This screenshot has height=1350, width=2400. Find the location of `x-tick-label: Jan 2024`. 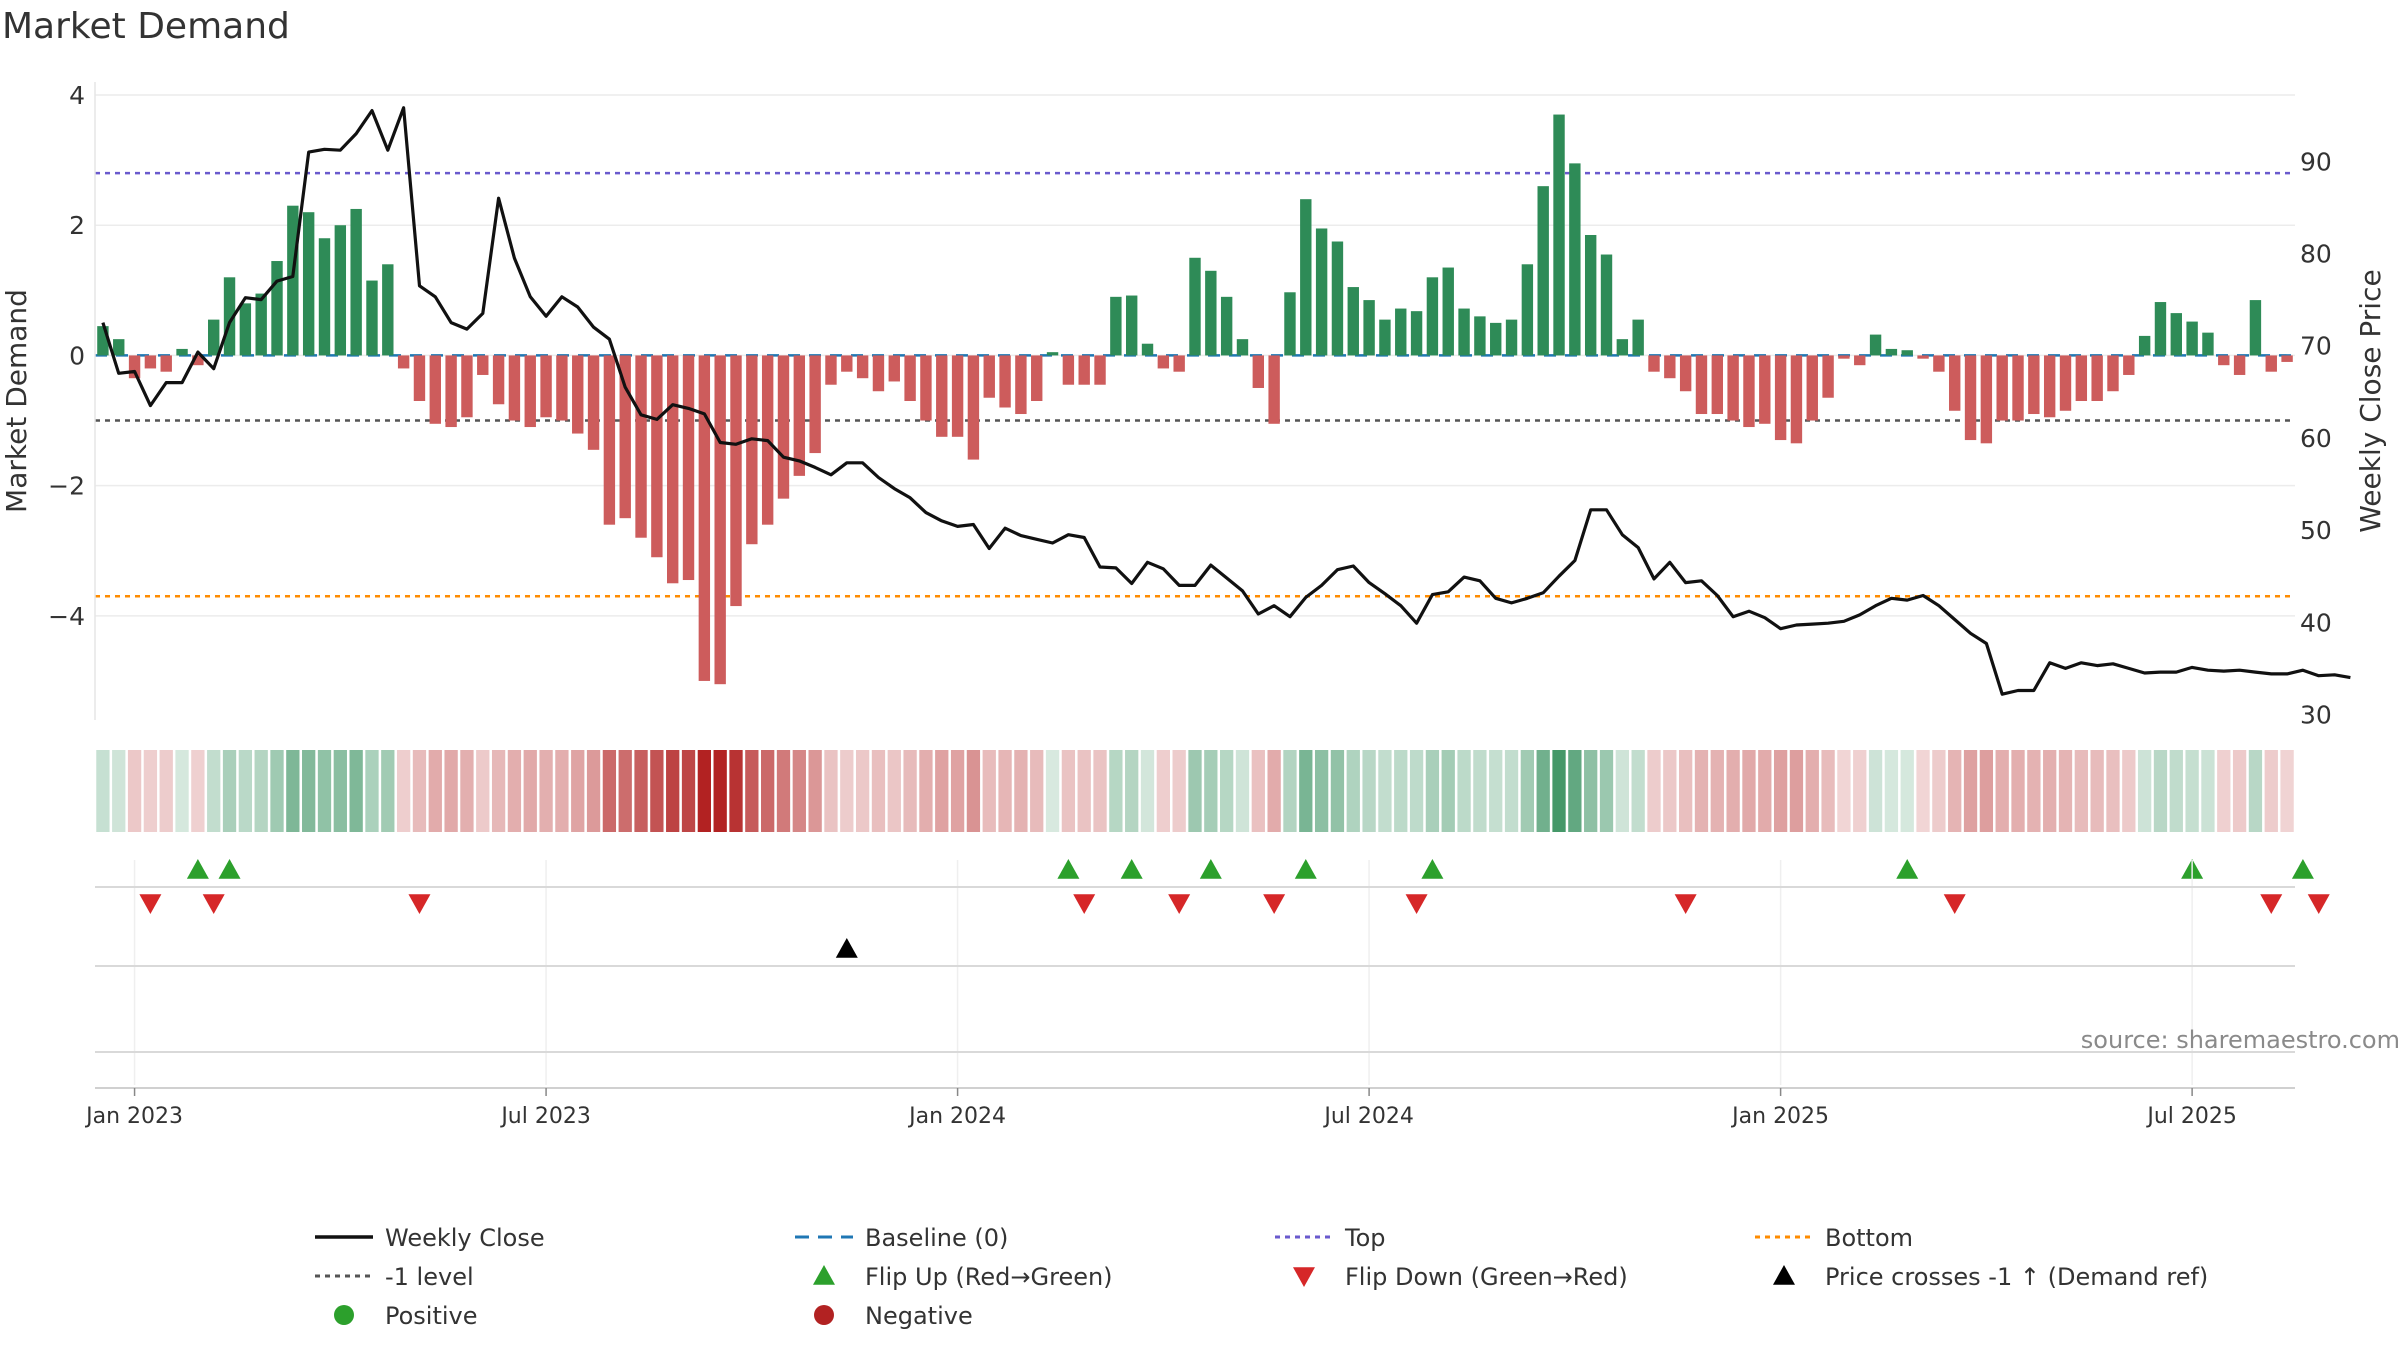

x-tick-label: Jan 2024 is located at coordinates (956, 1116).